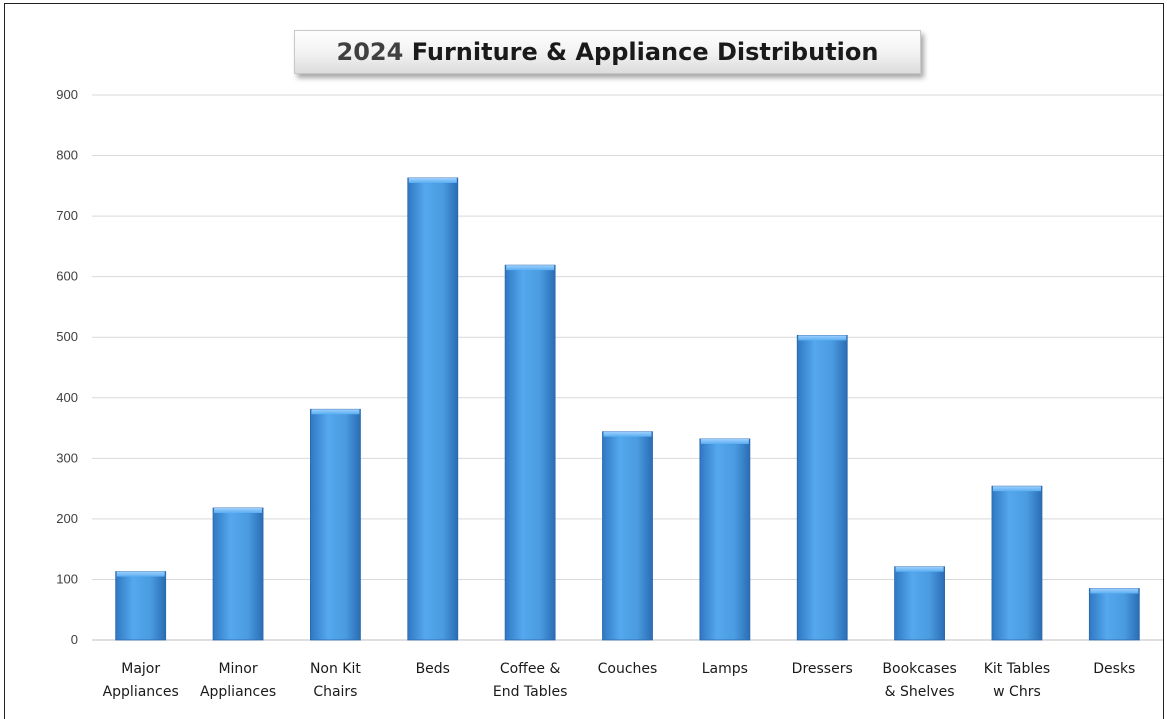 This screenshot has height=719, width=1167. I want to click on x-category-label: Couches, so click(628, 669).